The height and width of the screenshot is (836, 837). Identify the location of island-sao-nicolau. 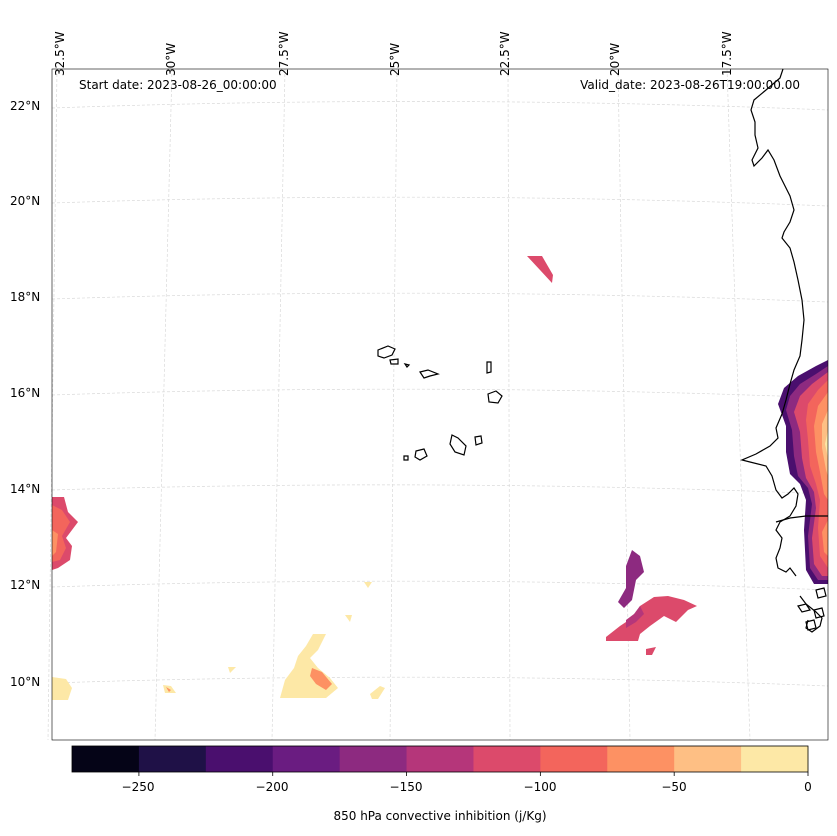
(429, 374).